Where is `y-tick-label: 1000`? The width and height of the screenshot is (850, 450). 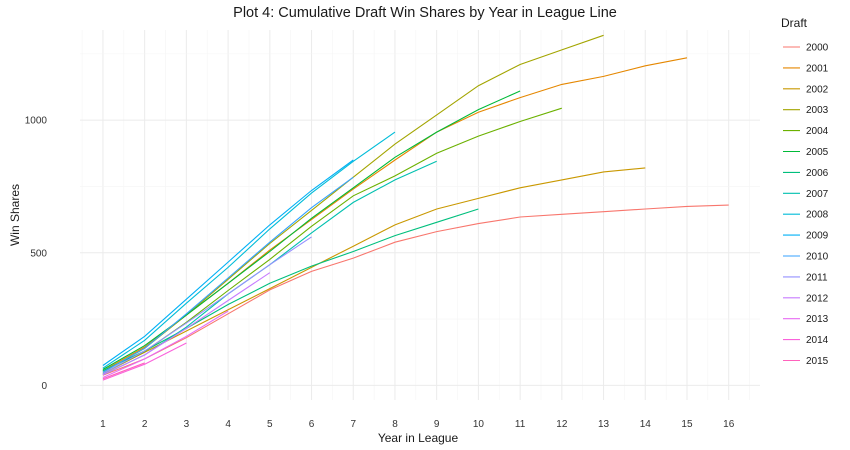
y-tick-label: 1000 is located at coordinates (36, 121).